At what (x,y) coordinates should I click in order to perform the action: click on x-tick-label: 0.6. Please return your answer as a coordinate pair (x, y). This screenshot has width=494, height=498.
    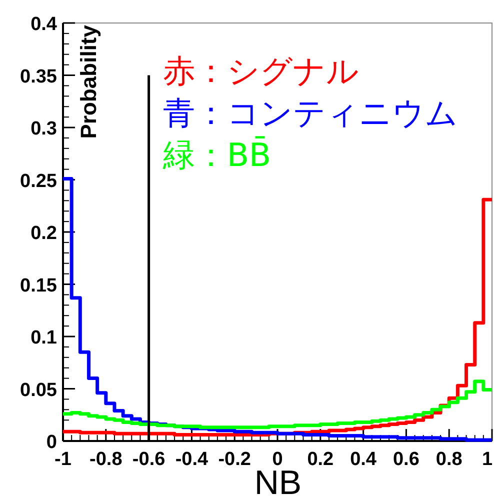
    Looking at the image, I should click on (406, 459).